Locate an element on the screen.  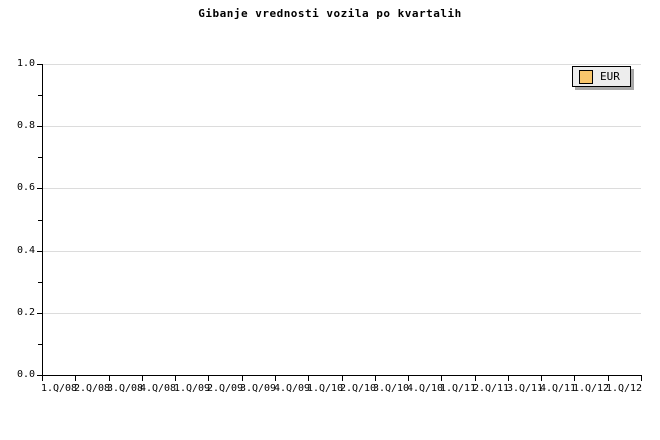
x-category-label: 4.Q/09 is located at coordinates (292, 388).